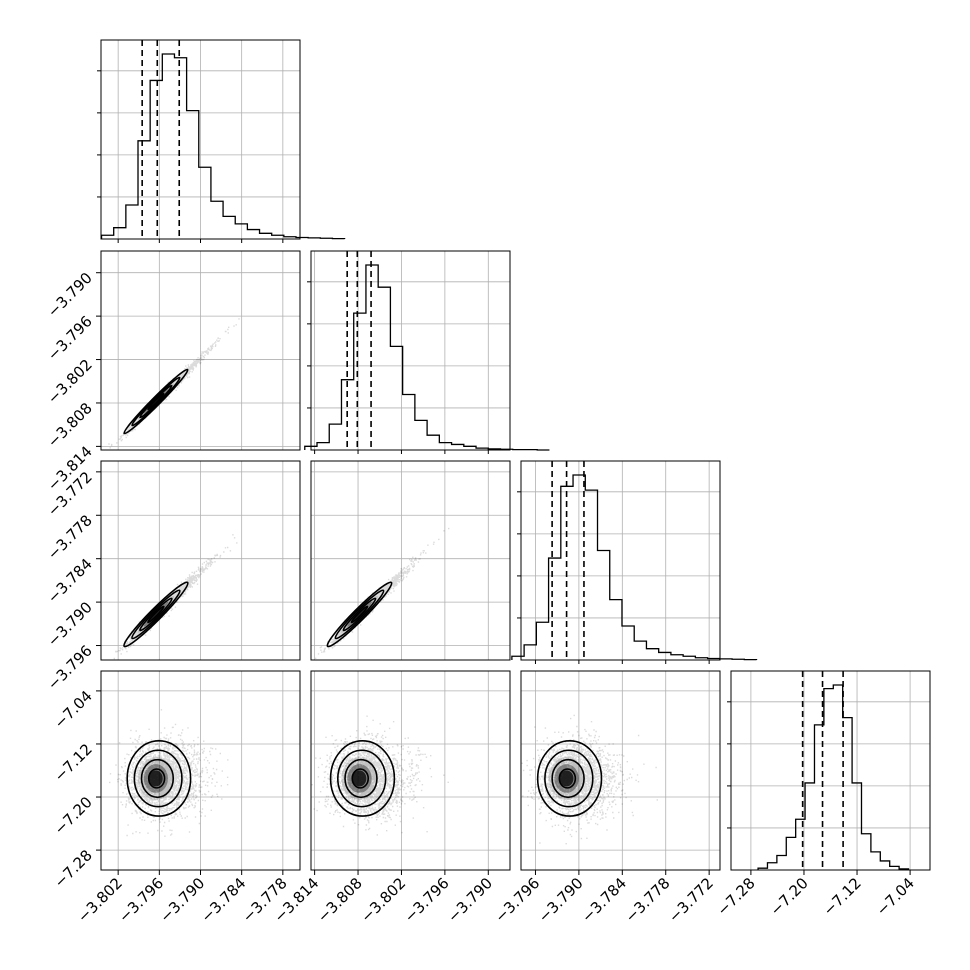 The width and height of the screenshot is (970, 970). What do you see at coordinates (73, 709) in the screenshot?
I see `y-tick-label: −7.04` at bounding box center [73, 709].